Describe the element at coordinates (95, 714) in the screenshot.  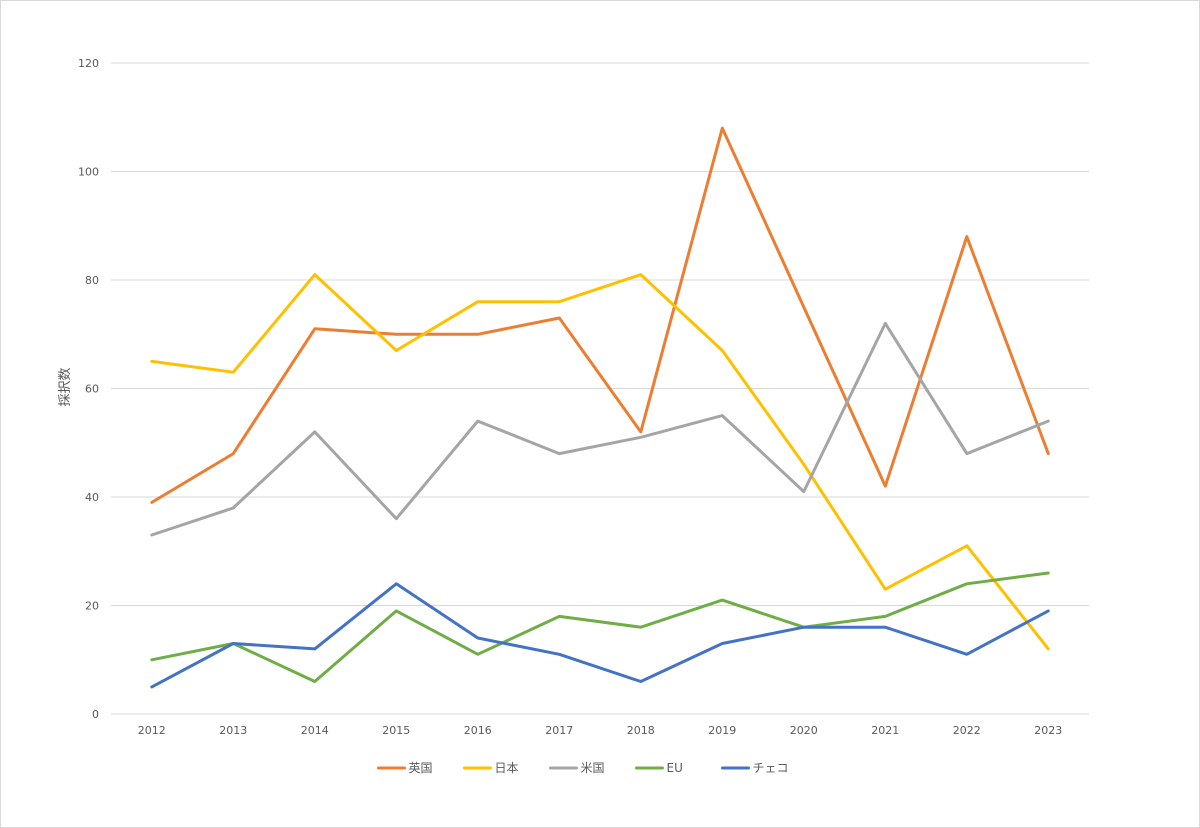
I see `y-tick-label: 0` at that location.